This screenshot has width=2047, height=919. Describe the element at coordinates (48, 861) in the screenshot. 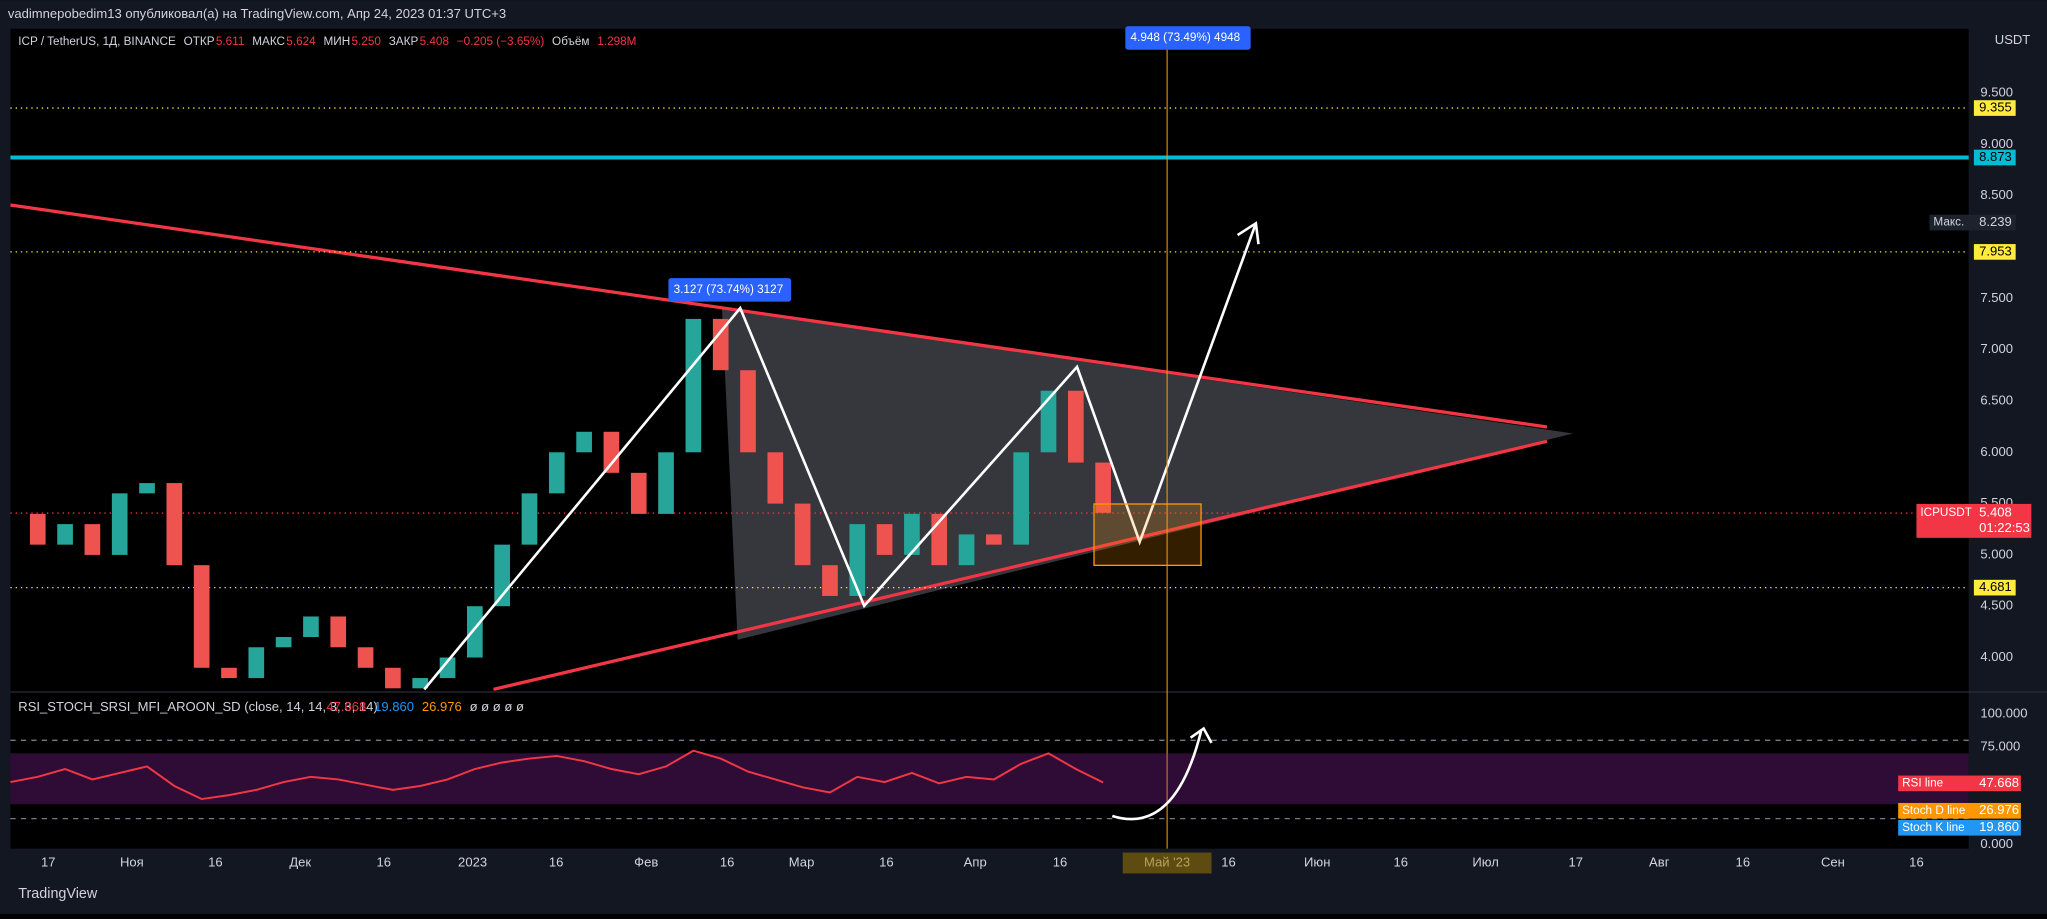

I see `time-label: 17` at that location.